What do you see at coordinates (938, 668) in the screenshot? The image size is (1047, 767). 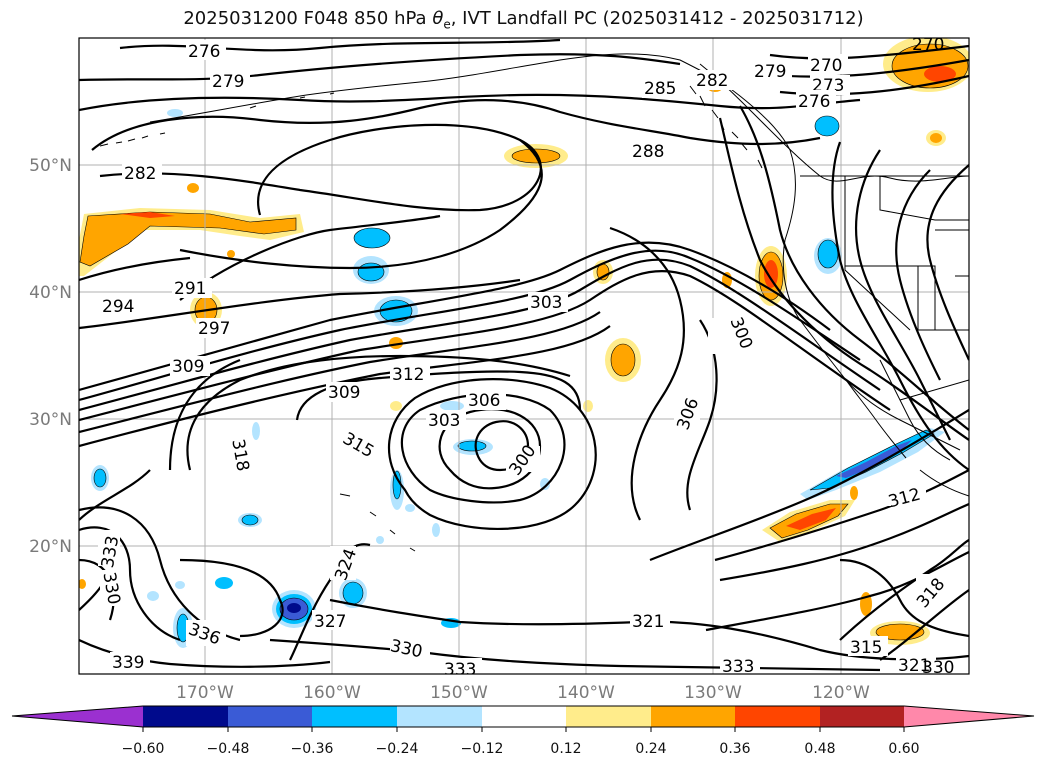 I see `contour-label-330: 330` at bounding box center [938, 668].